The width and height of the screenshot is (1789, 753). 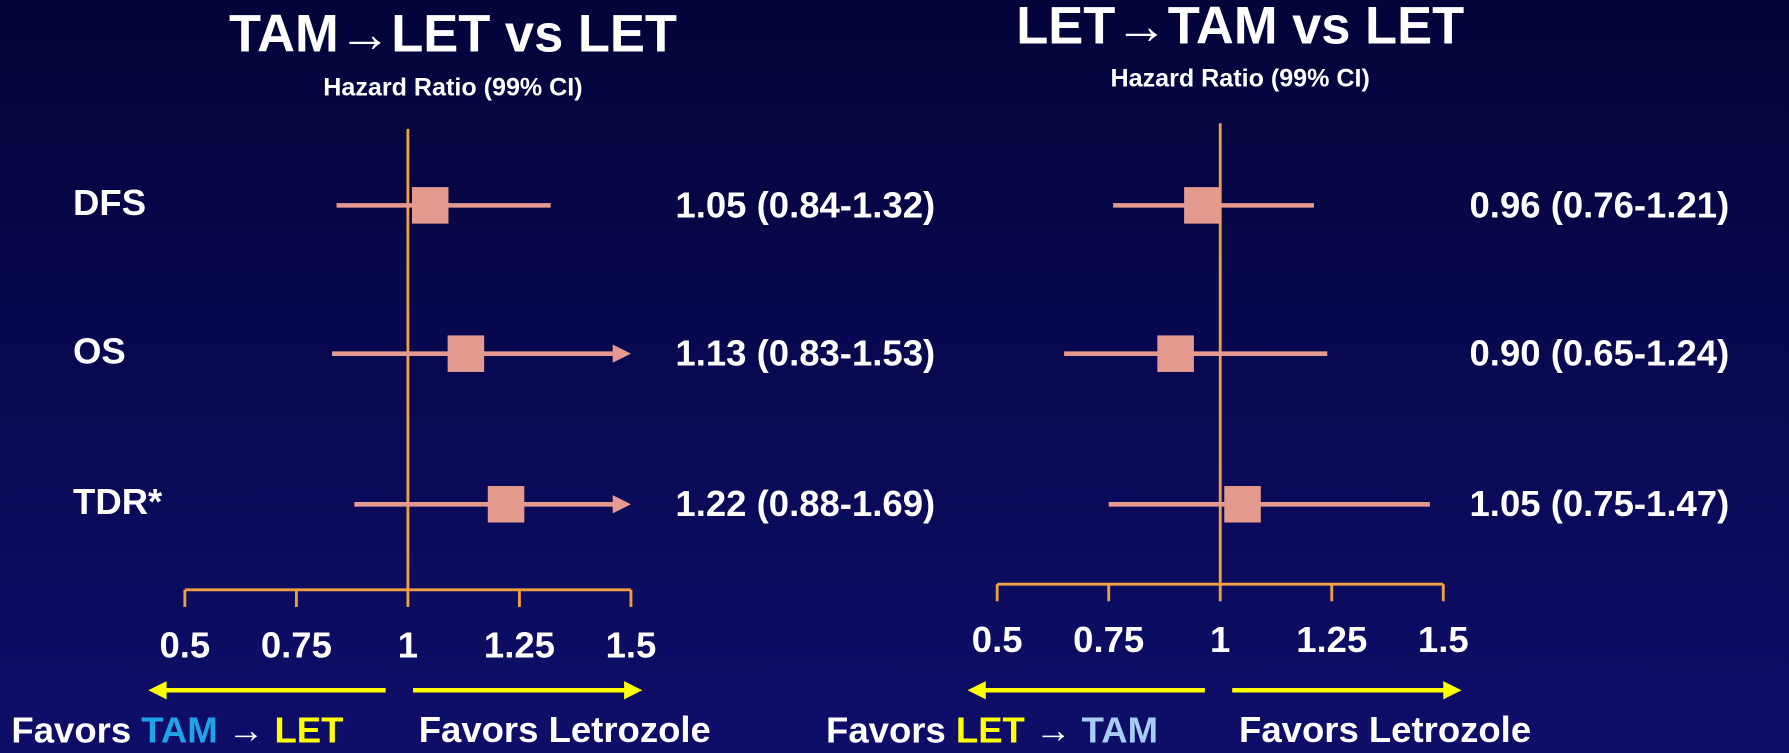 I want to click on value-label: 0.96 (0.76-1.21), so click(x=1600, y=204).